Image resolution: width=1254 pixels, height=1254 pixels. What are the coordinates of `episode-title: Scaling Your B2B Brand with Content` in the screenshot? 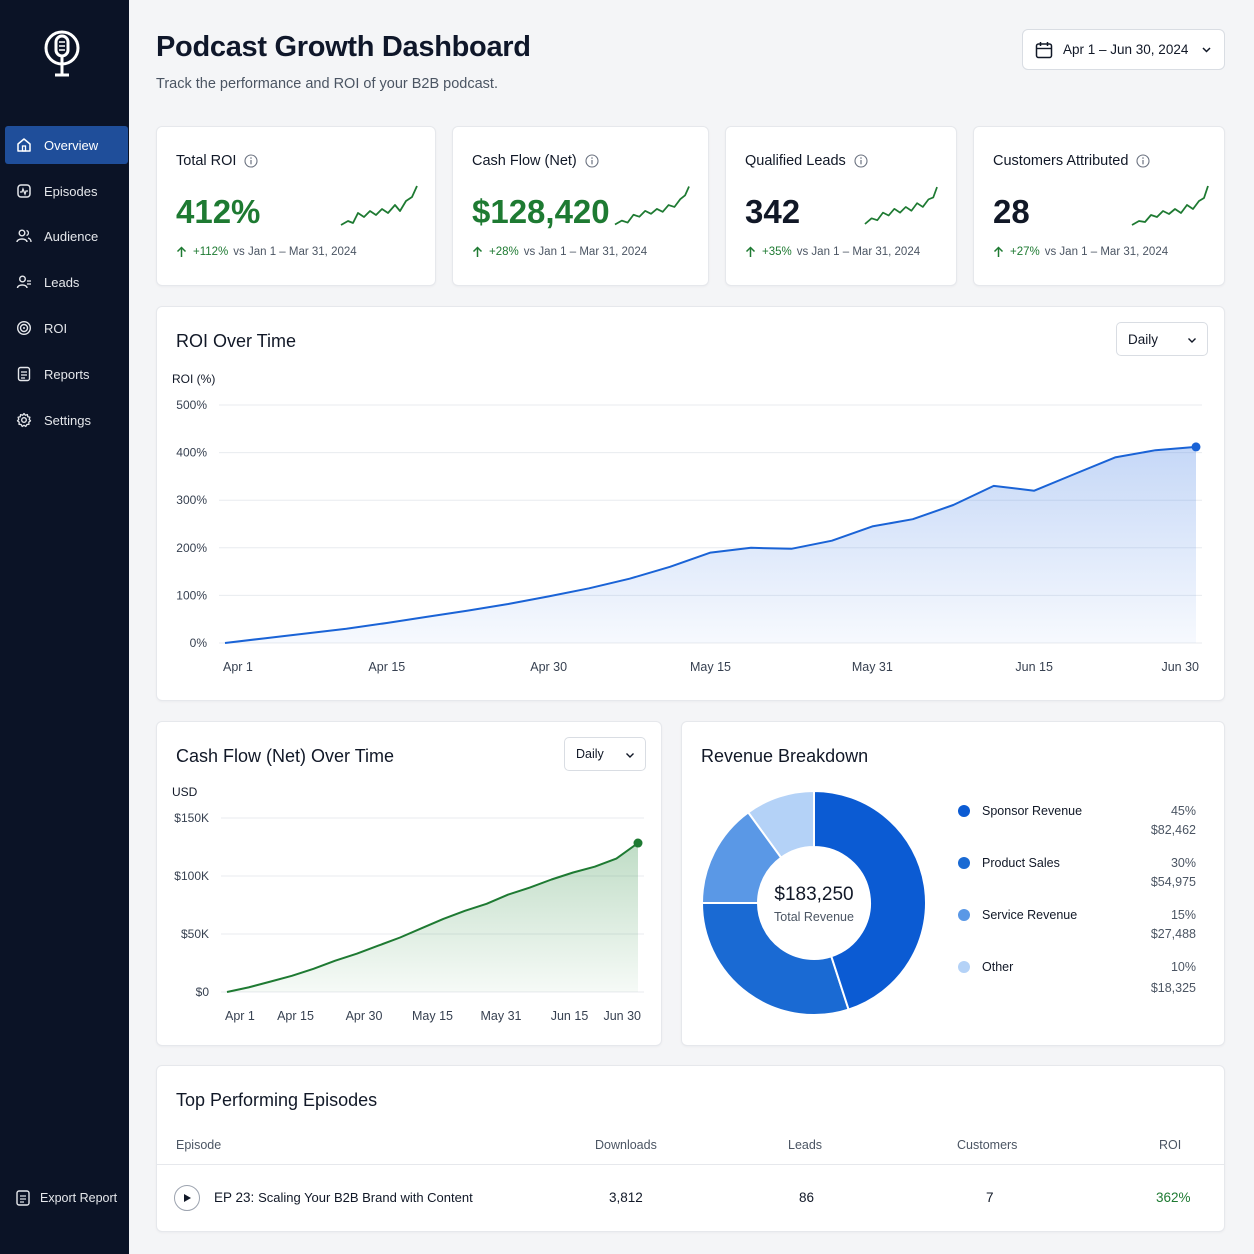 It's located at (365, 1197).